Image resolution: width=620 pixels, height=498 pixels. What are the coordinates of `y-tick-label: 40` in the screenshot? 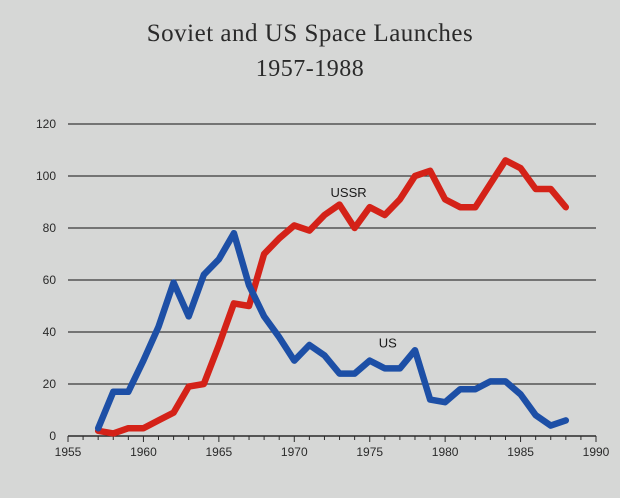 It's located at (50, 332).